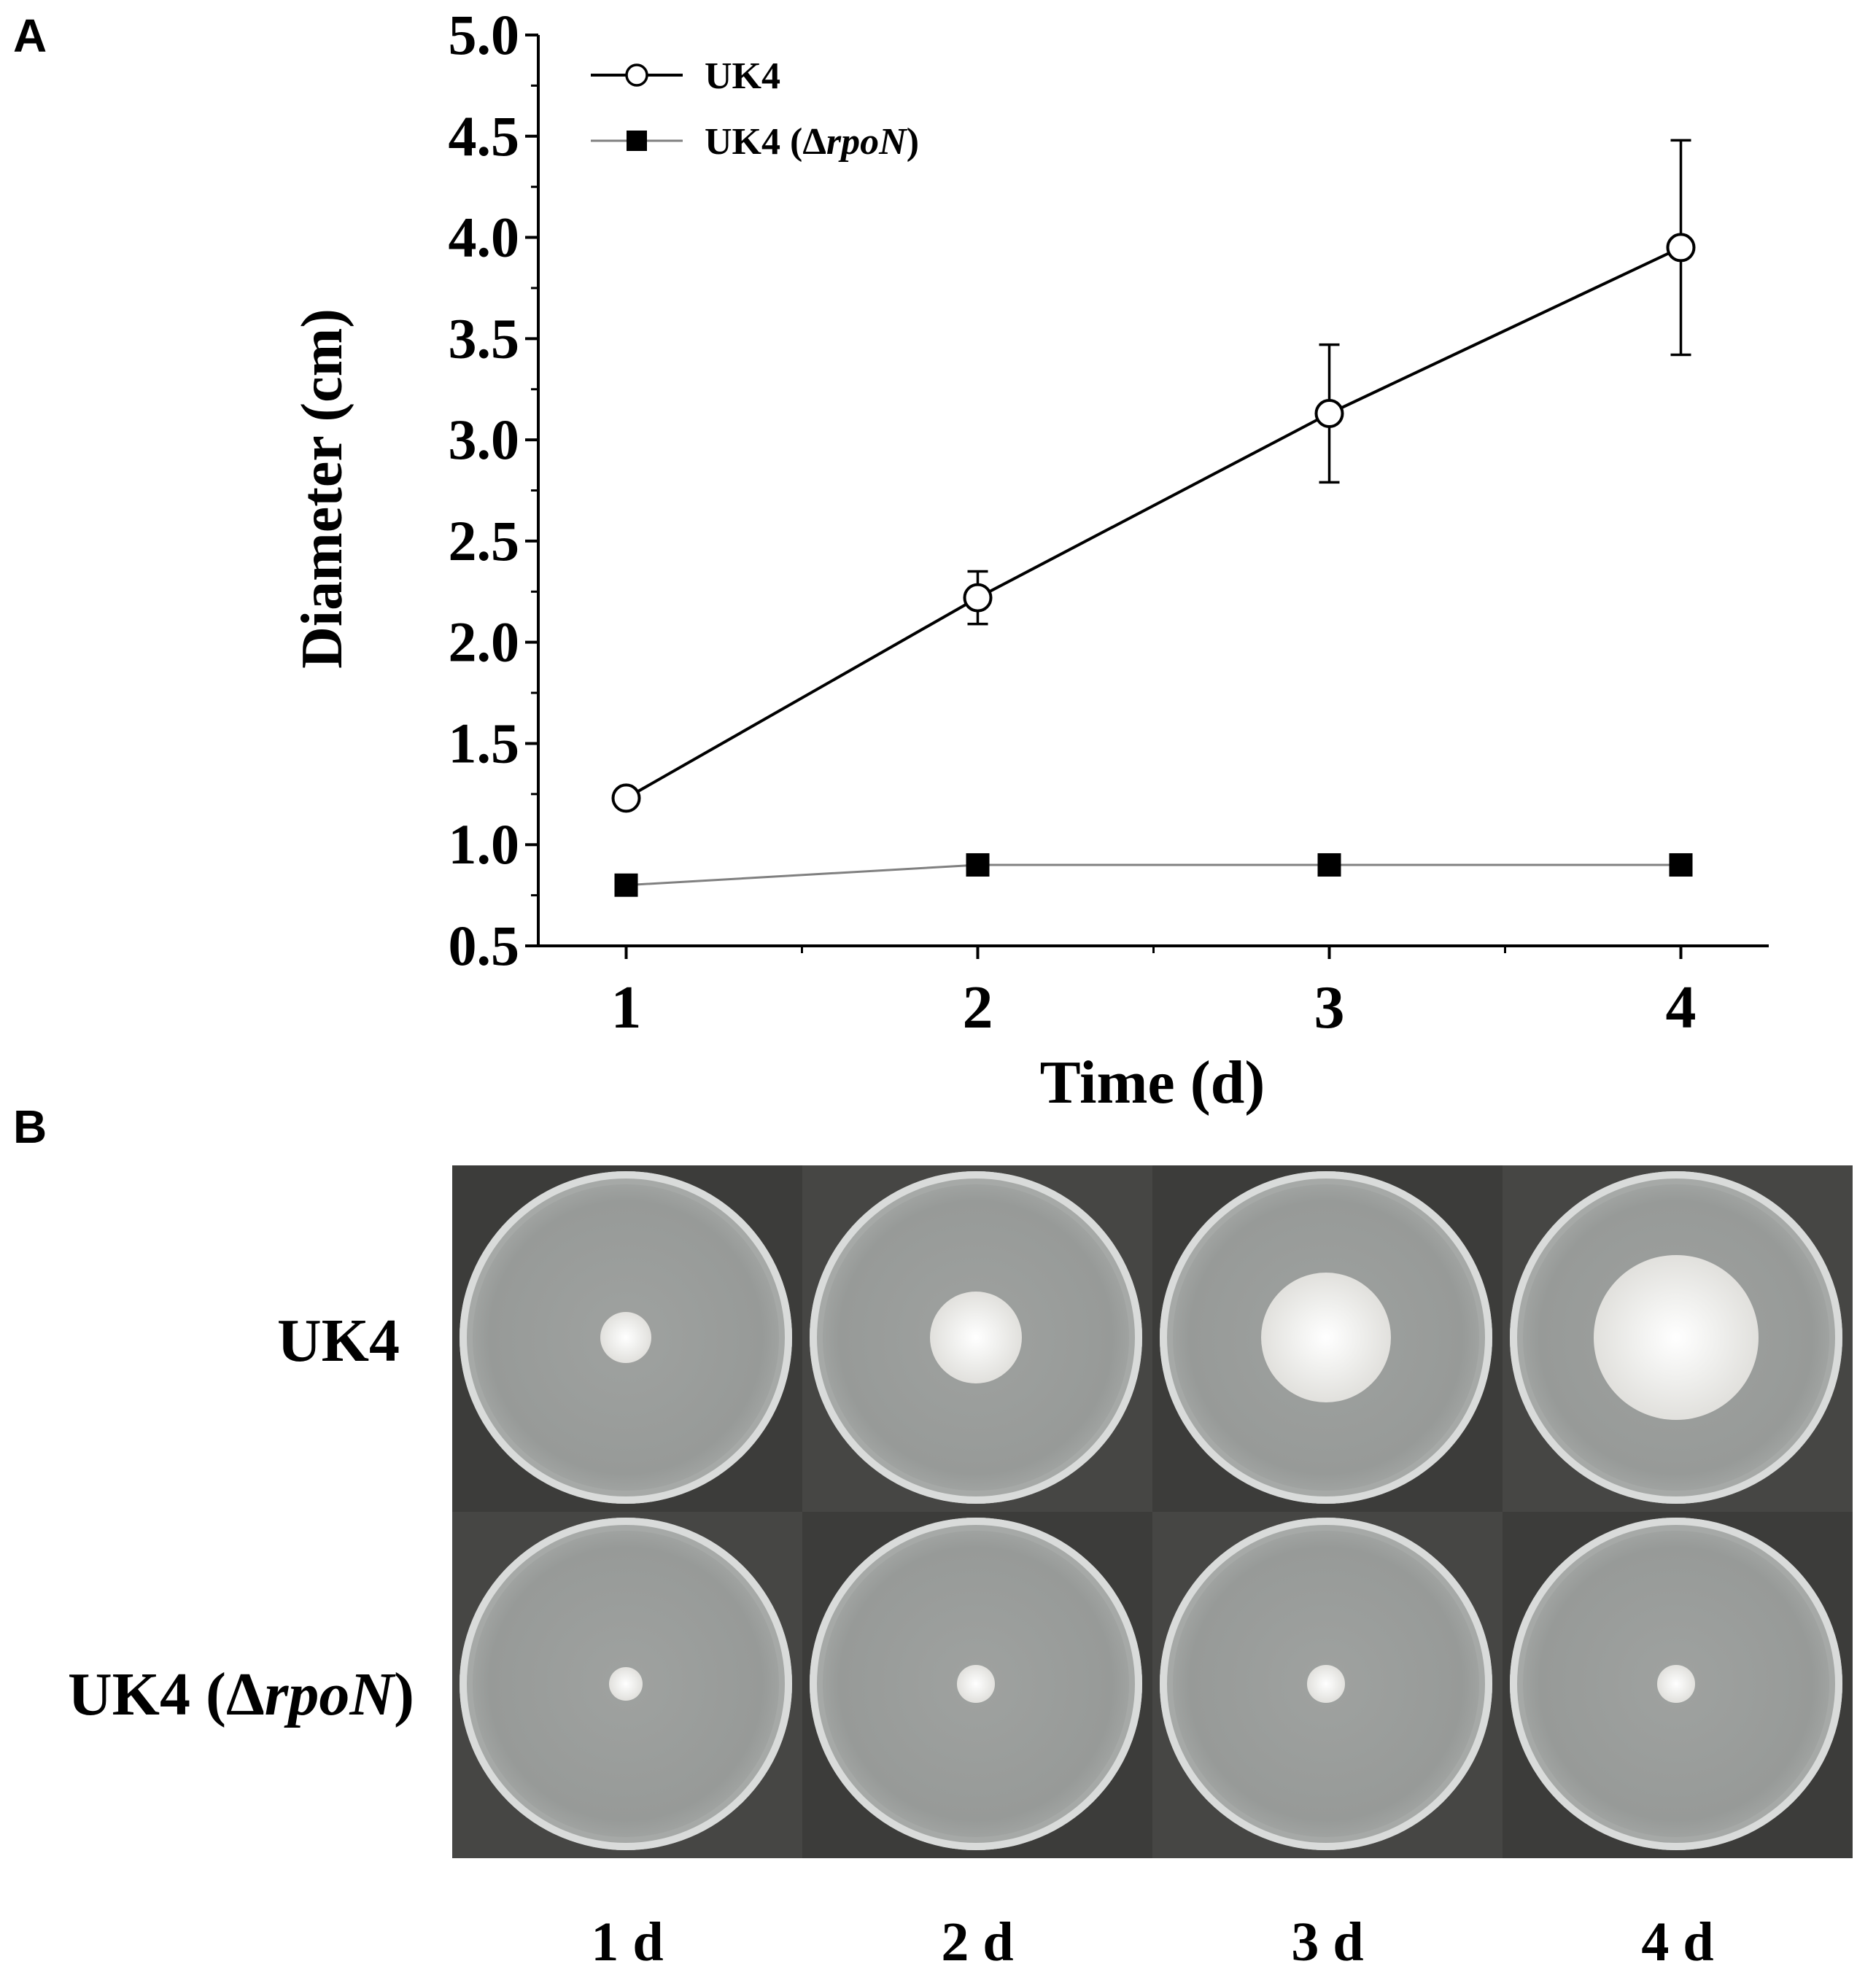 Image resolution: width=1857 pixels, height=1988 pixels. What do you see at coordinates (867, 142) in the screenshot?
I see `legend-rpon-italic: rpoN` at bounding box center [867, 142].